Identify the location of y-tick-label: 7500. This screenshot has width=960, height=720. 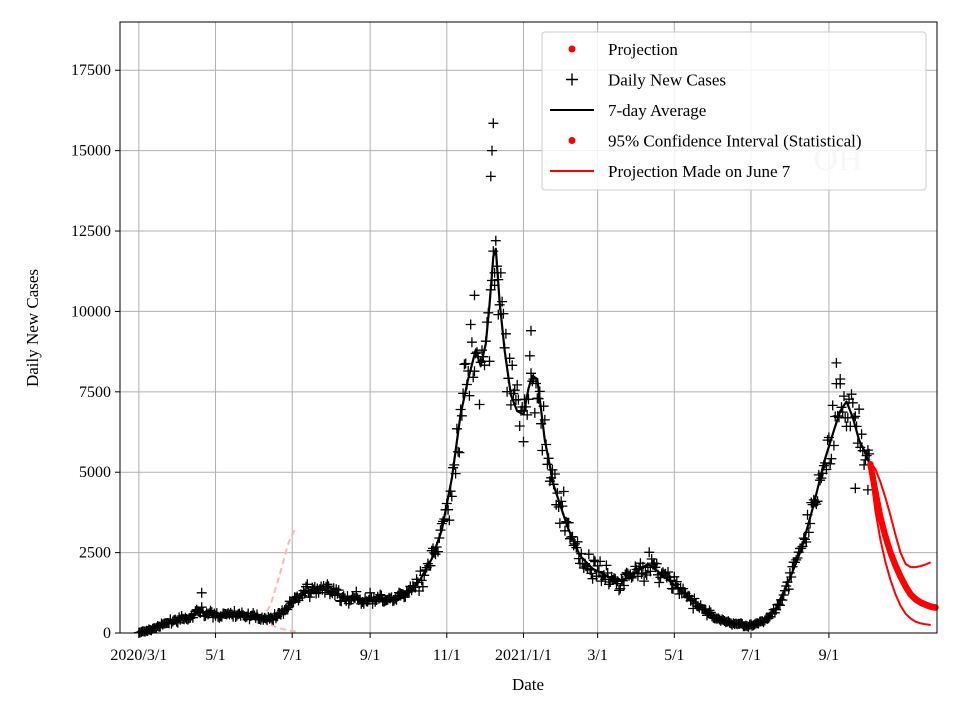
(95, 392).